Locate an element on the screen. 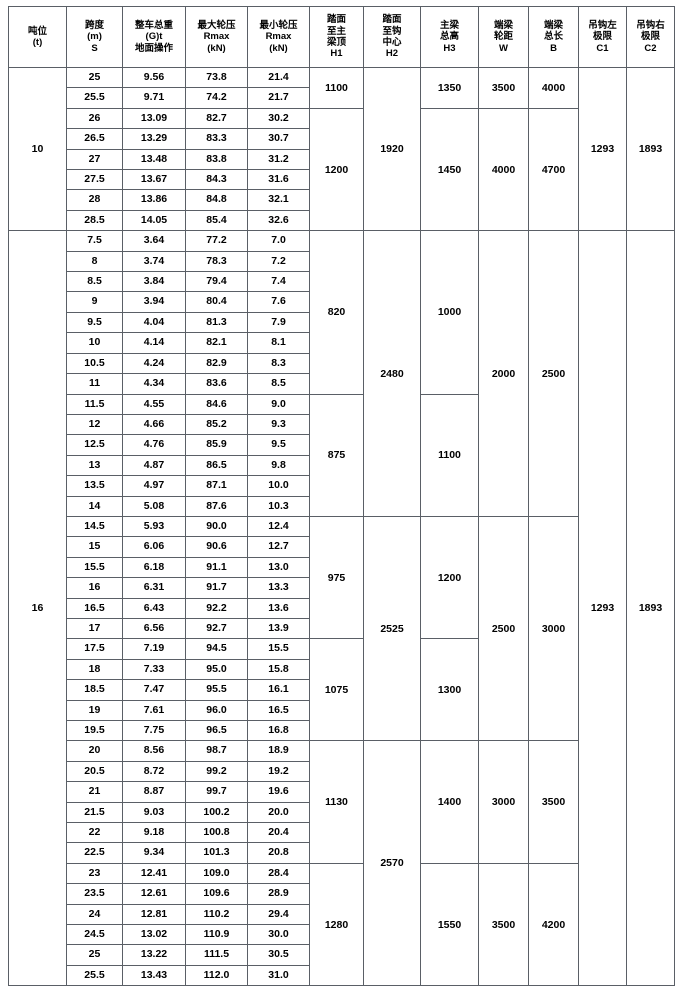 This screenshot has width=682, height=986. table-row: 9 3.94 80.4 7.6 is located at coordinates (342, 302).